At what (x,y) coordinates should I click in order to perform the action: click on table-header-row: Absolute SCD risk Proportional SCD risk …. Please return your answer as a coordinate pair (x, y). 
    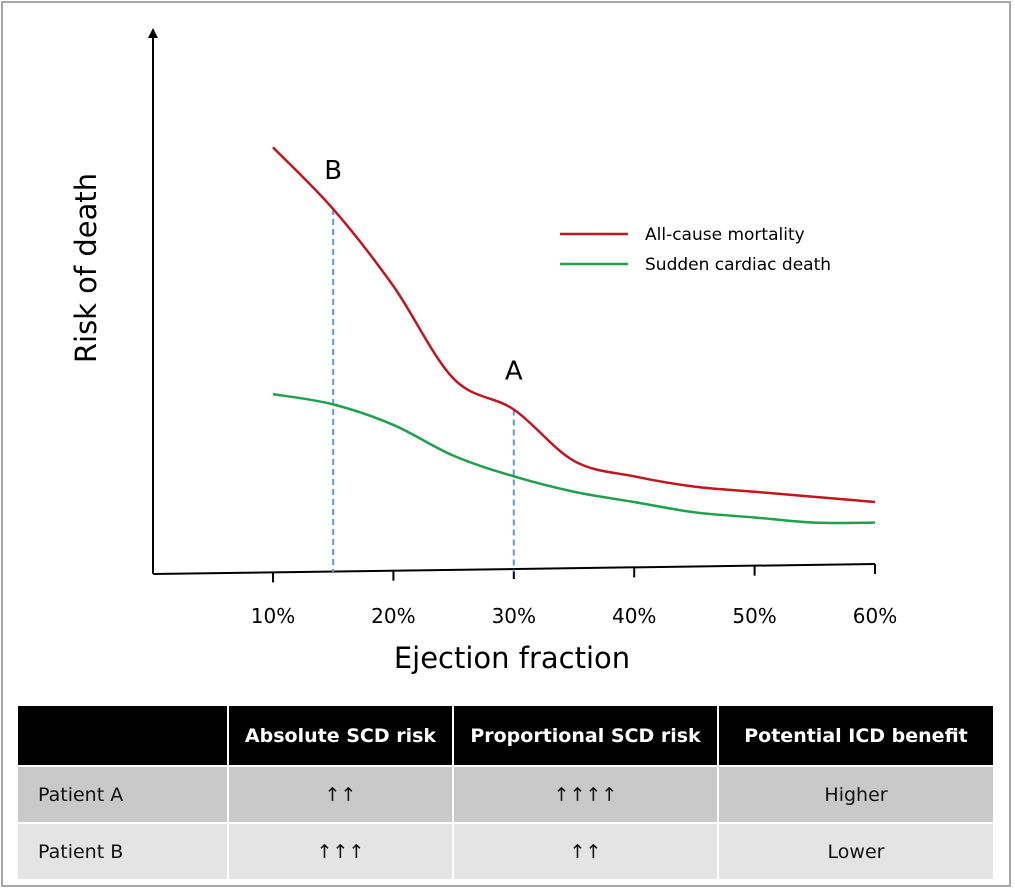
    Looking at the image, I should click on (505, 736).